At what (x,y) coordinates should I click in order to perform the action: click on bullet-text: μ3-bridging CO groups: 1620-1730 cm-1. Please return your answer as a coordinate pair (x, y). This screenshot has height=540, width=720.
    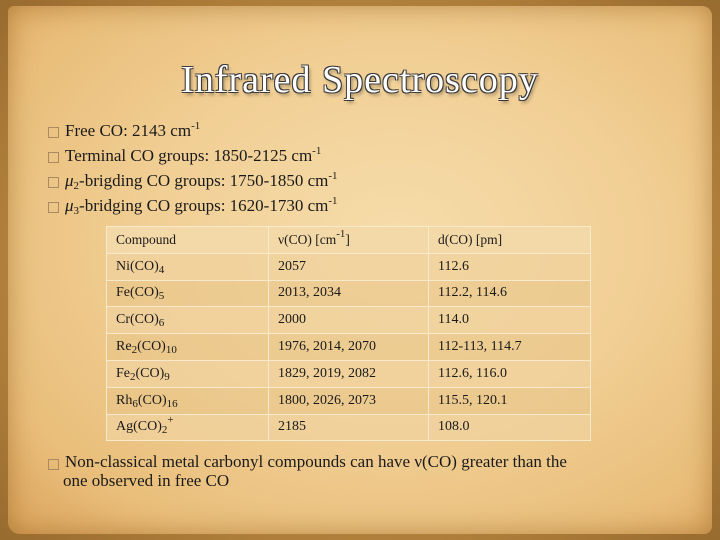
    Looking at the image, I should click on (201, 206).